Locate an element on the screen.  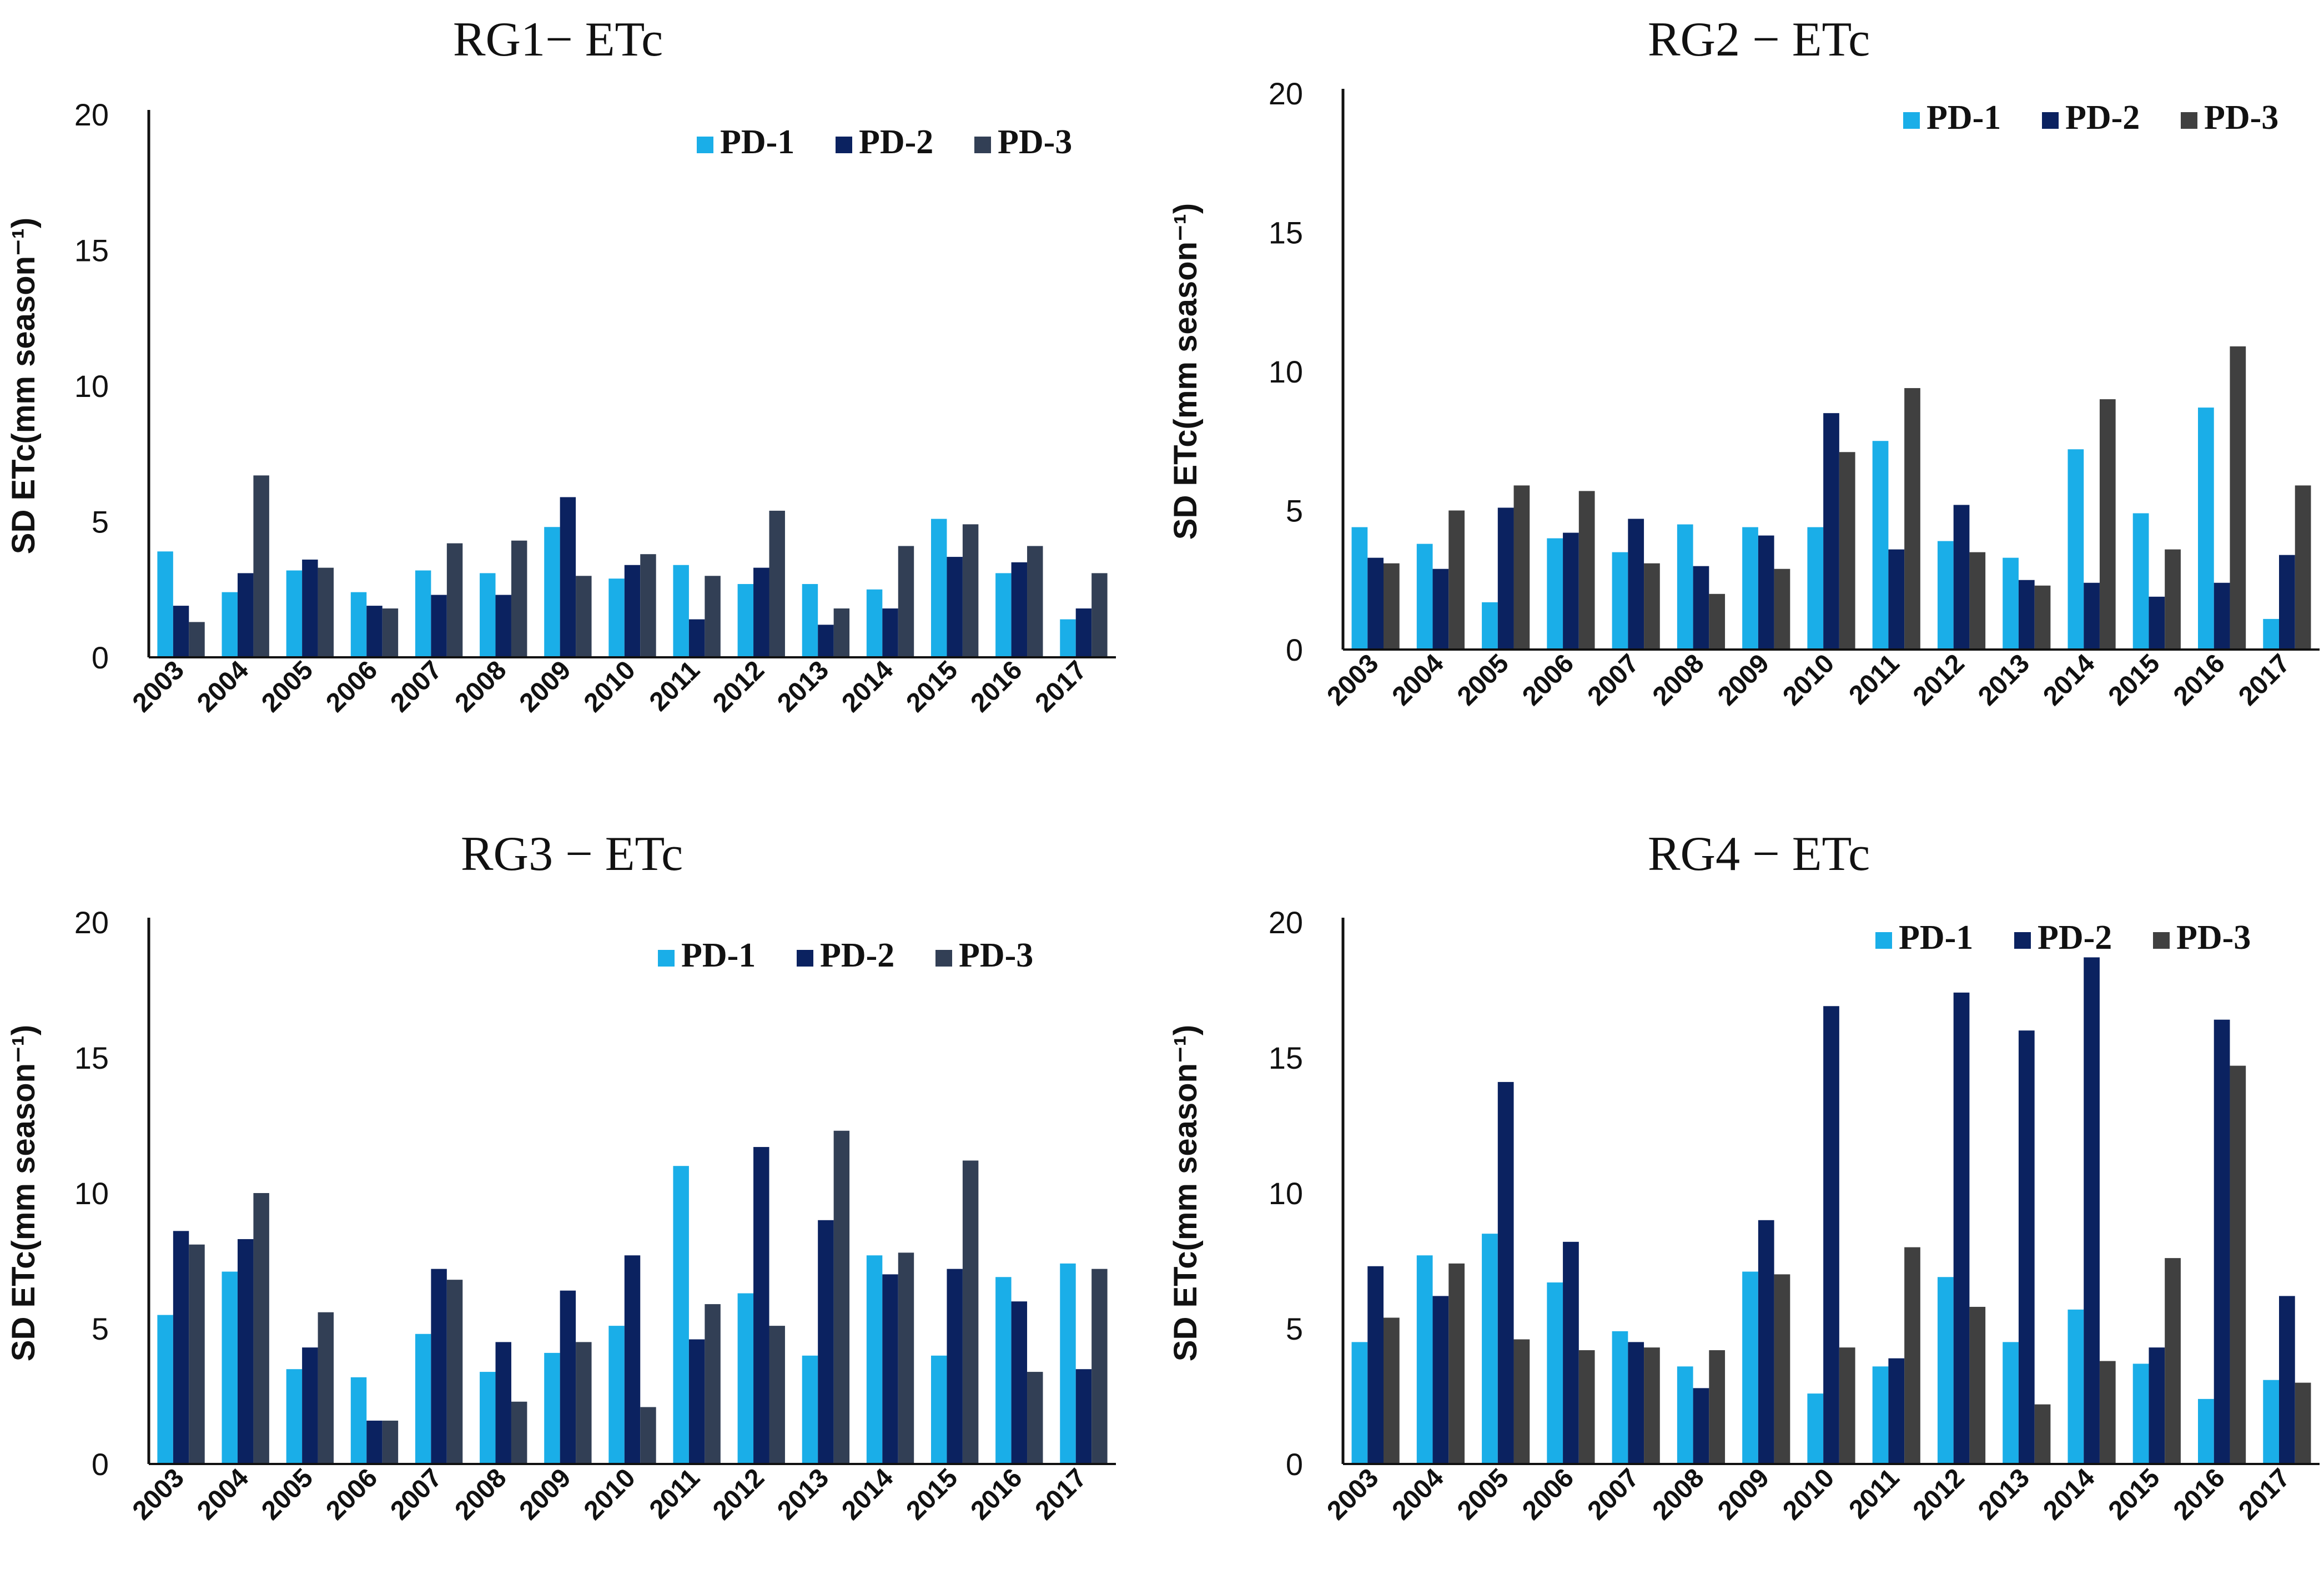
chart-title: RG3 − ETc is located at coordinates (572, 854).